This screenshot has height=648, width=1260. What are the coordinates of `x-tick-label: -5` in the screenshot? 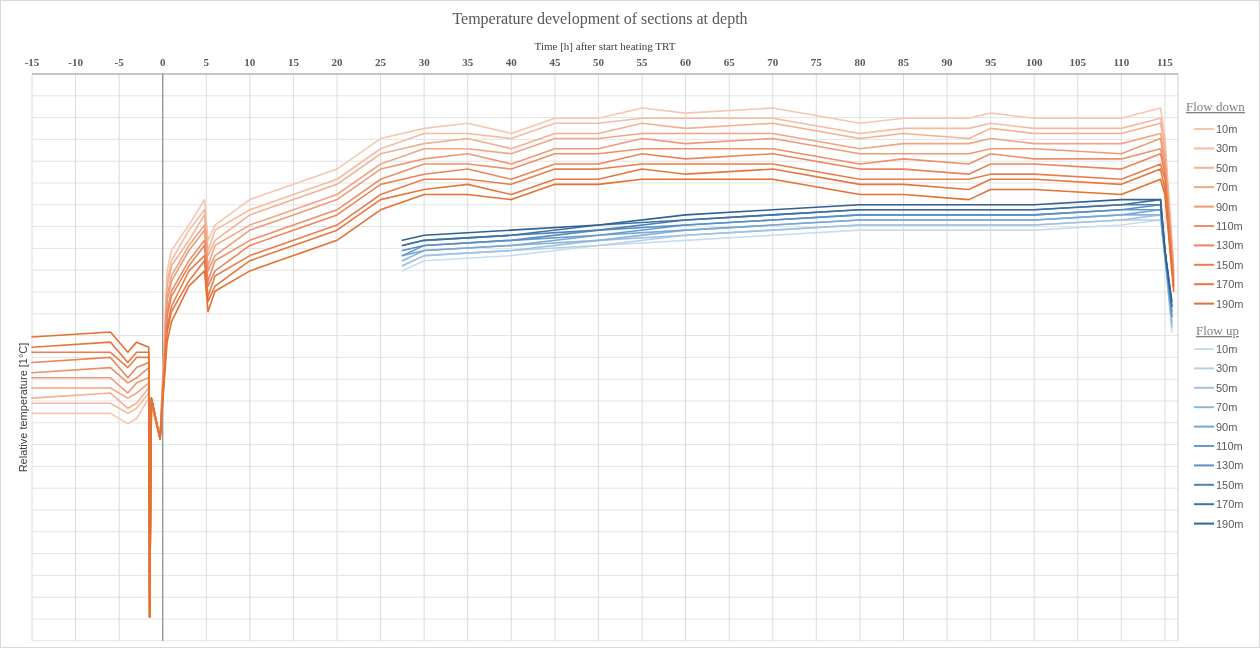 It's located at (119, 62).